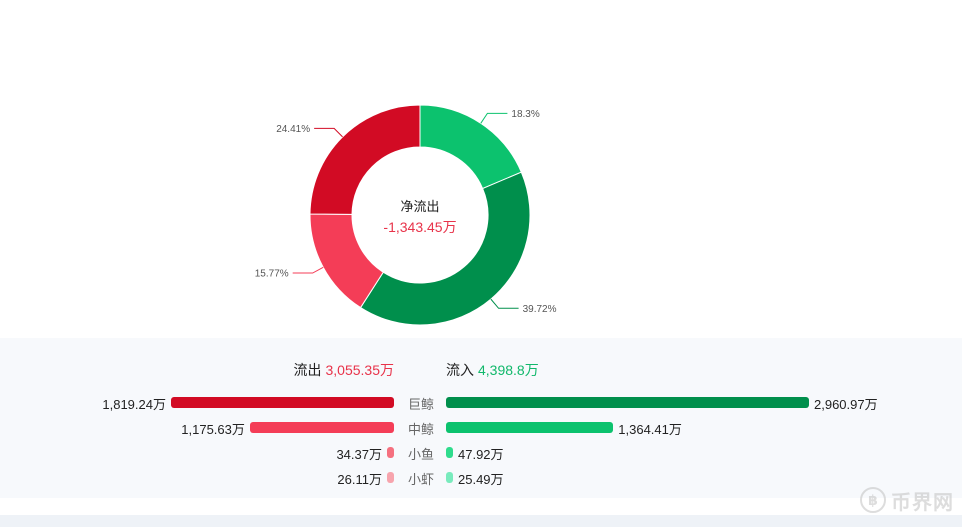 Image resolution: width=962 pixels, height=527 pixels. I want to click on donut-svg: 18.3% 39.72% 15.77% 24.41%, so click(406, 215).